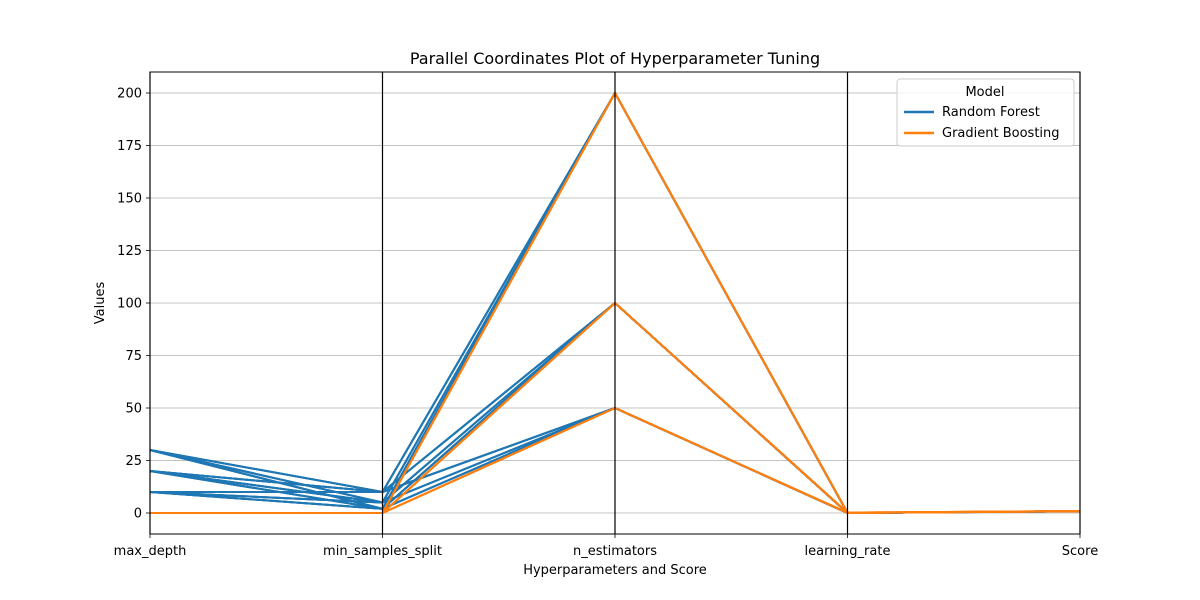  What do you see at coordinates (100, 303) in the screenshot?
I see `y-axis-label: Values` at bounding box center [100, 303].